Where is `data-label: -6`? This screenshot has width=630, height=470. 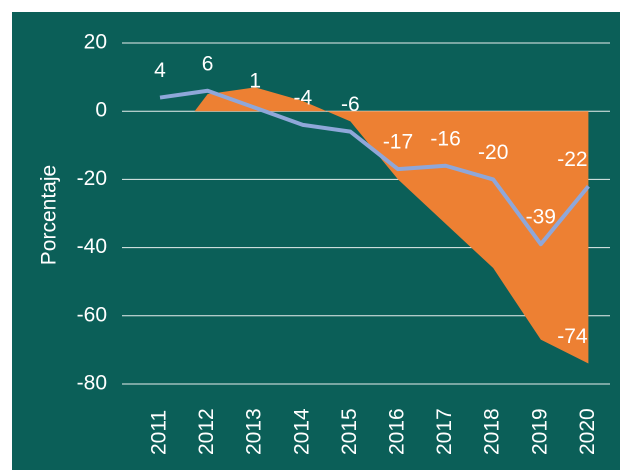
data-label: -6 is located at coordinates (350, 104).